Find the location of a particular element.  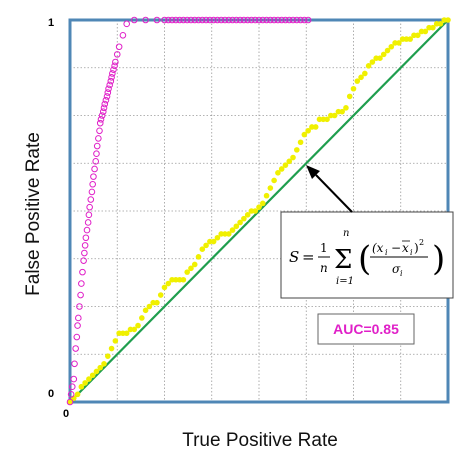

svg-text: i=1 is located at coordinates (345, 281).